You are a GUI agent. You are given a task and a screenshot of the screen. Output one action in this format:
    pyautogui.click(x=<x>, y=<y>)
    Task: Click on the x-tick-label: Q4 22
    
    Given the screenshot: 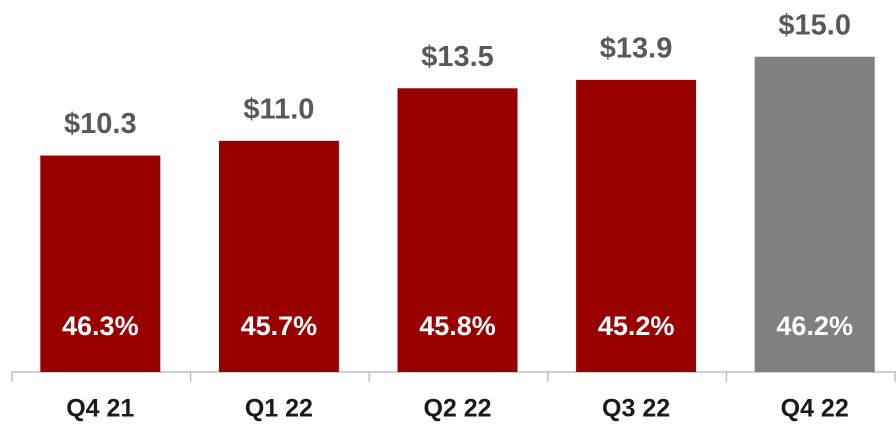 What is the action you would take?
    pyautogui.click(x=815, y=409)
    